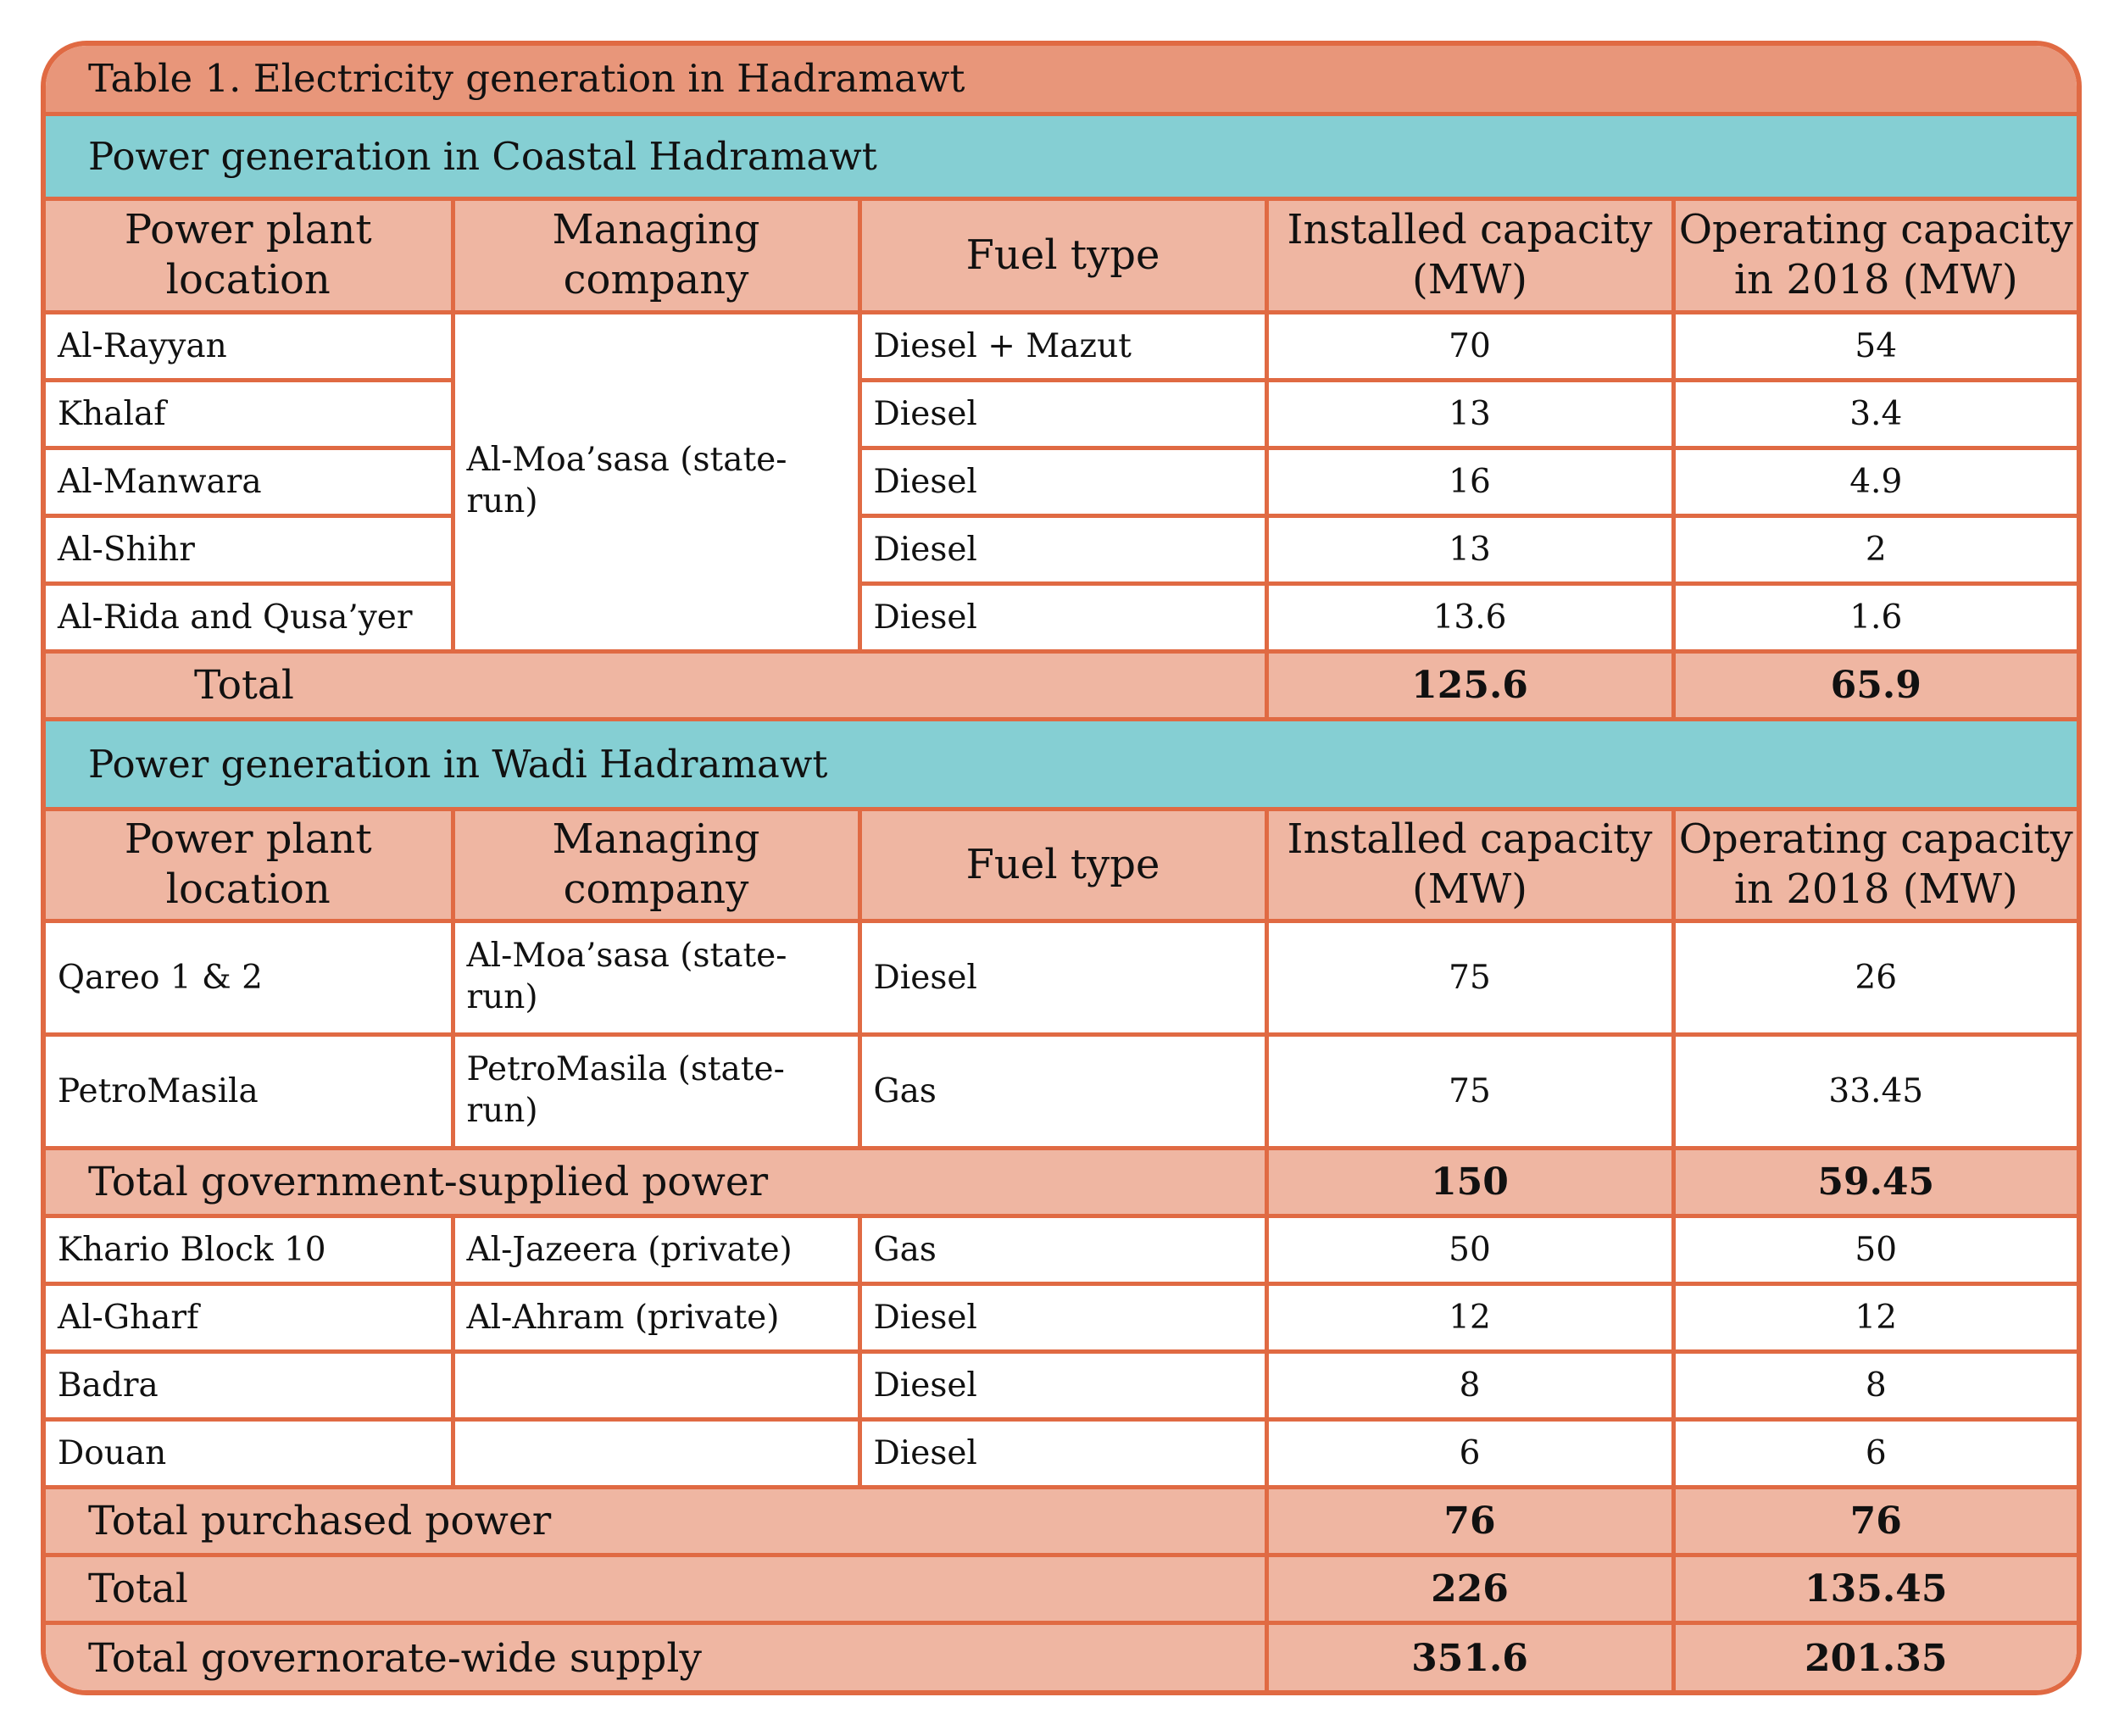 This screenshot has width=2119, height=1736. I want to click on total-label: Total governorate-wide supply, so click(658, 1655).